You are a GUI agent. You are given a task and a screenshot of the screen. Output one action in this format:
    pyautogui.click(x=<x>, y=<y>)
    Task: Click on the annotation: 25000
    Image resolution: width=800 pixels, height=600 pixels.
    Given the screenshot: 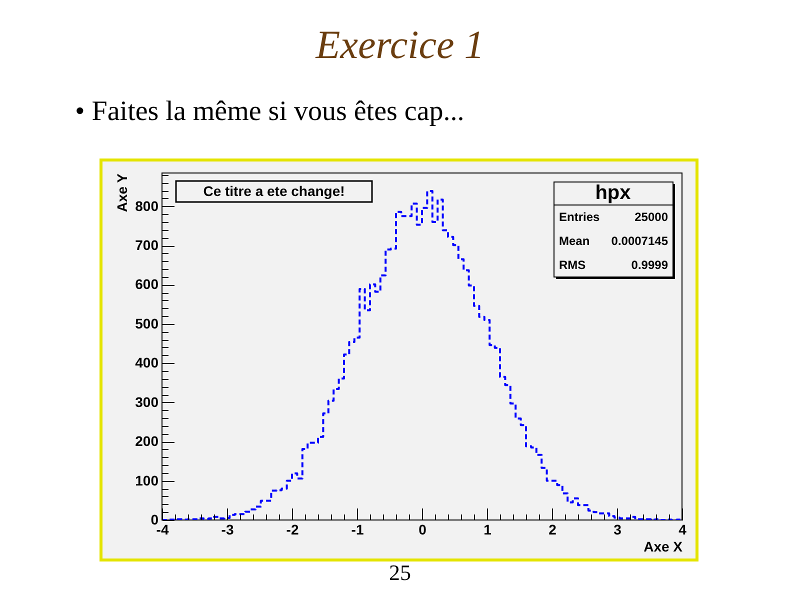 What is the action you would take?
    pyautogui.click(x=651, y=217)
    